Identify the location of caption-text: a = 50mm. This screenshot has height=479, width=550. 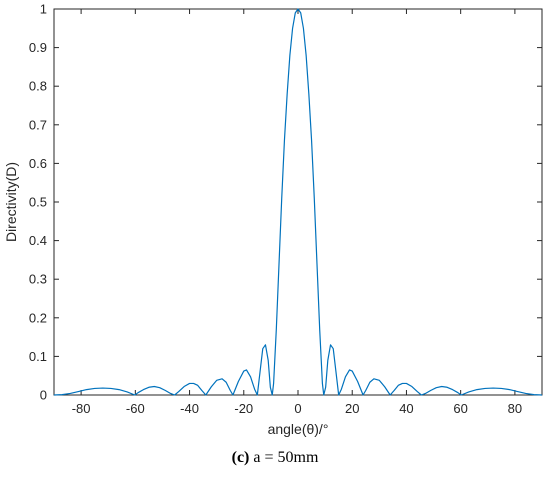
(284, 457).